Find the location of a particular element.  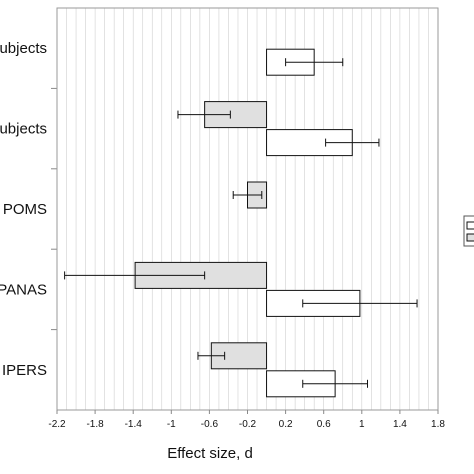

legend is located at coordinates (468, 231).